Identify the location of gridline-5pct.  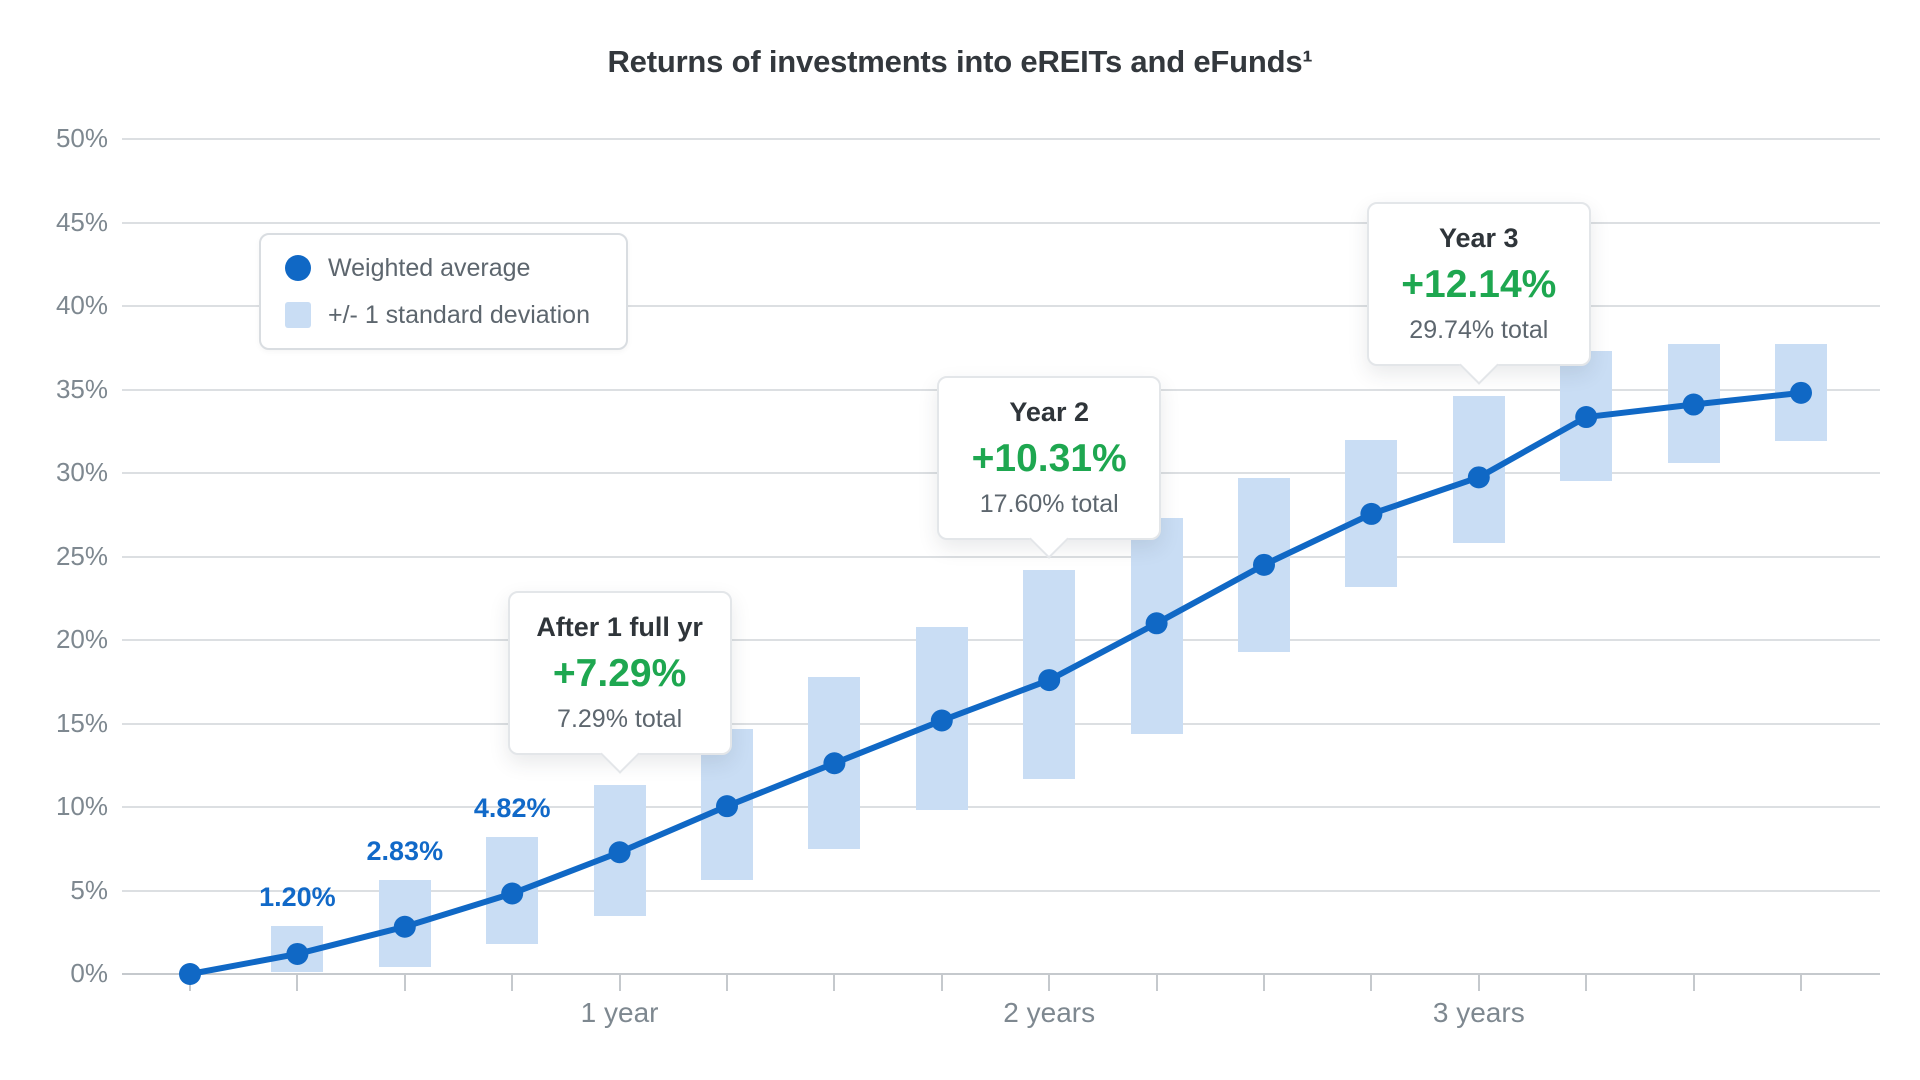
(1001, 890).